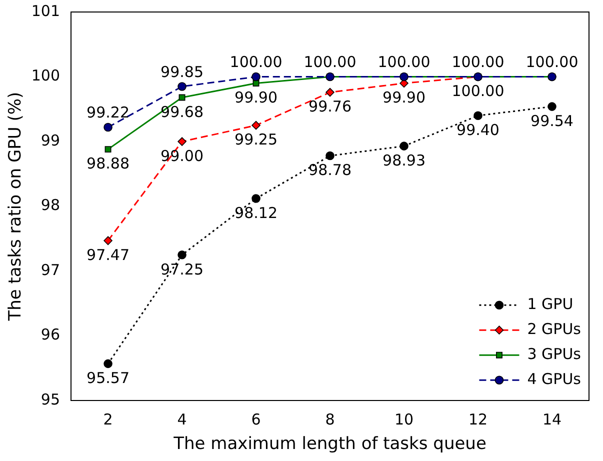 This screenshot has height=461, width=603. I want to click on data-label: 99.76, so click(330, 107).